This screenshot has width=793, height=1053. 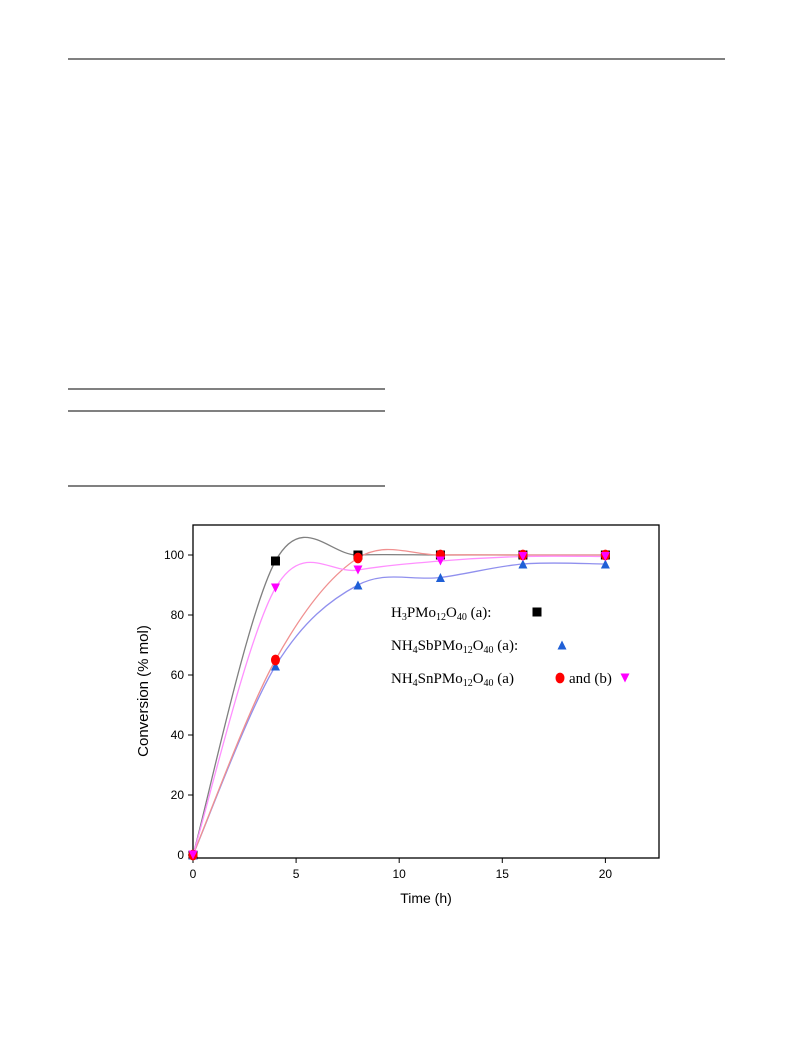 I want to click on y-tick-label: 100, so click(x=174, y=555).